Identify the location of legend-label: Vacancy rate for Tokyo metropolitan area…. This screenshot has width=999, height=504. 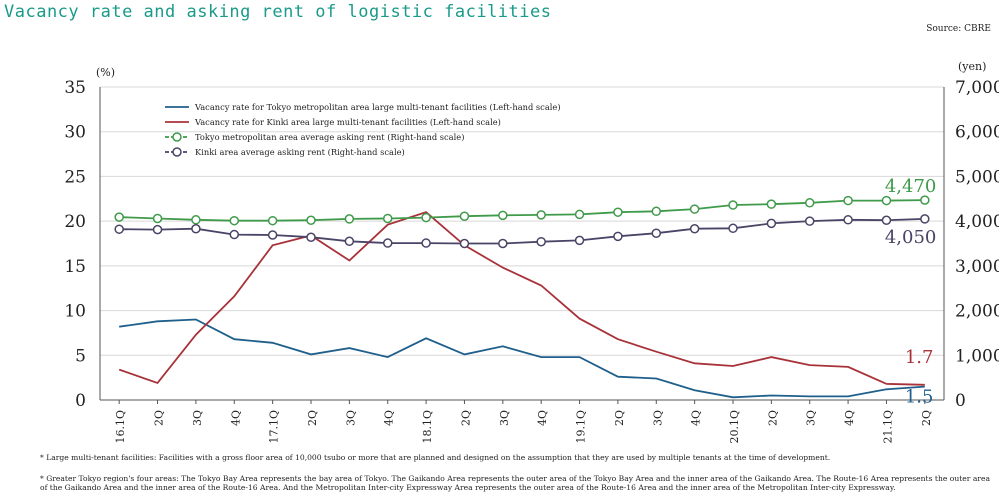
(377, 107).